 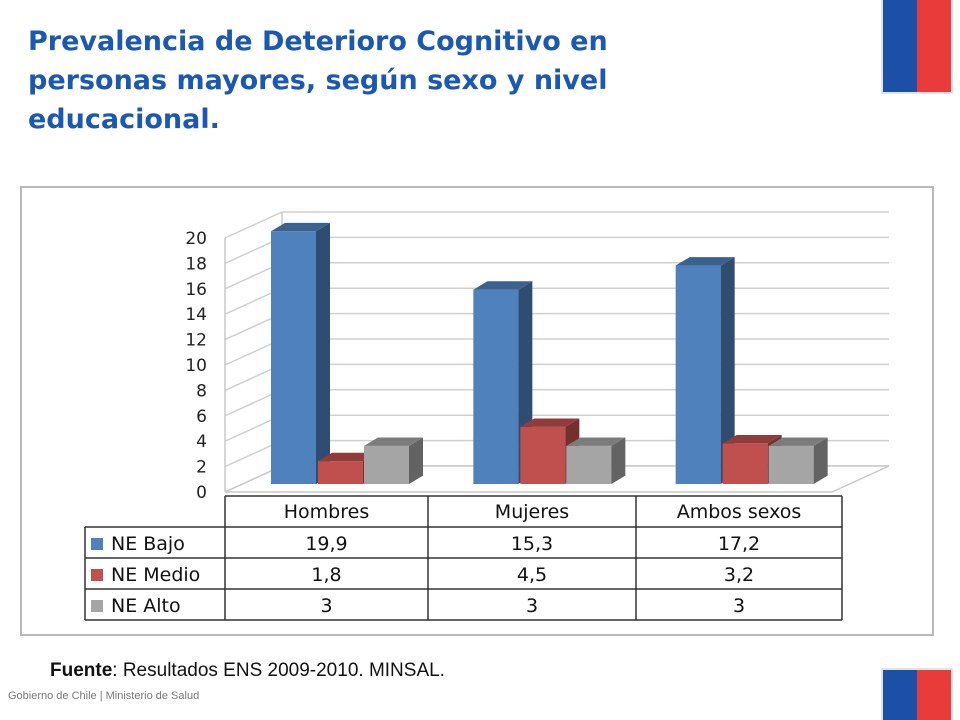 I want to click on series-label: NE Alto, so click(x=146, y=606).